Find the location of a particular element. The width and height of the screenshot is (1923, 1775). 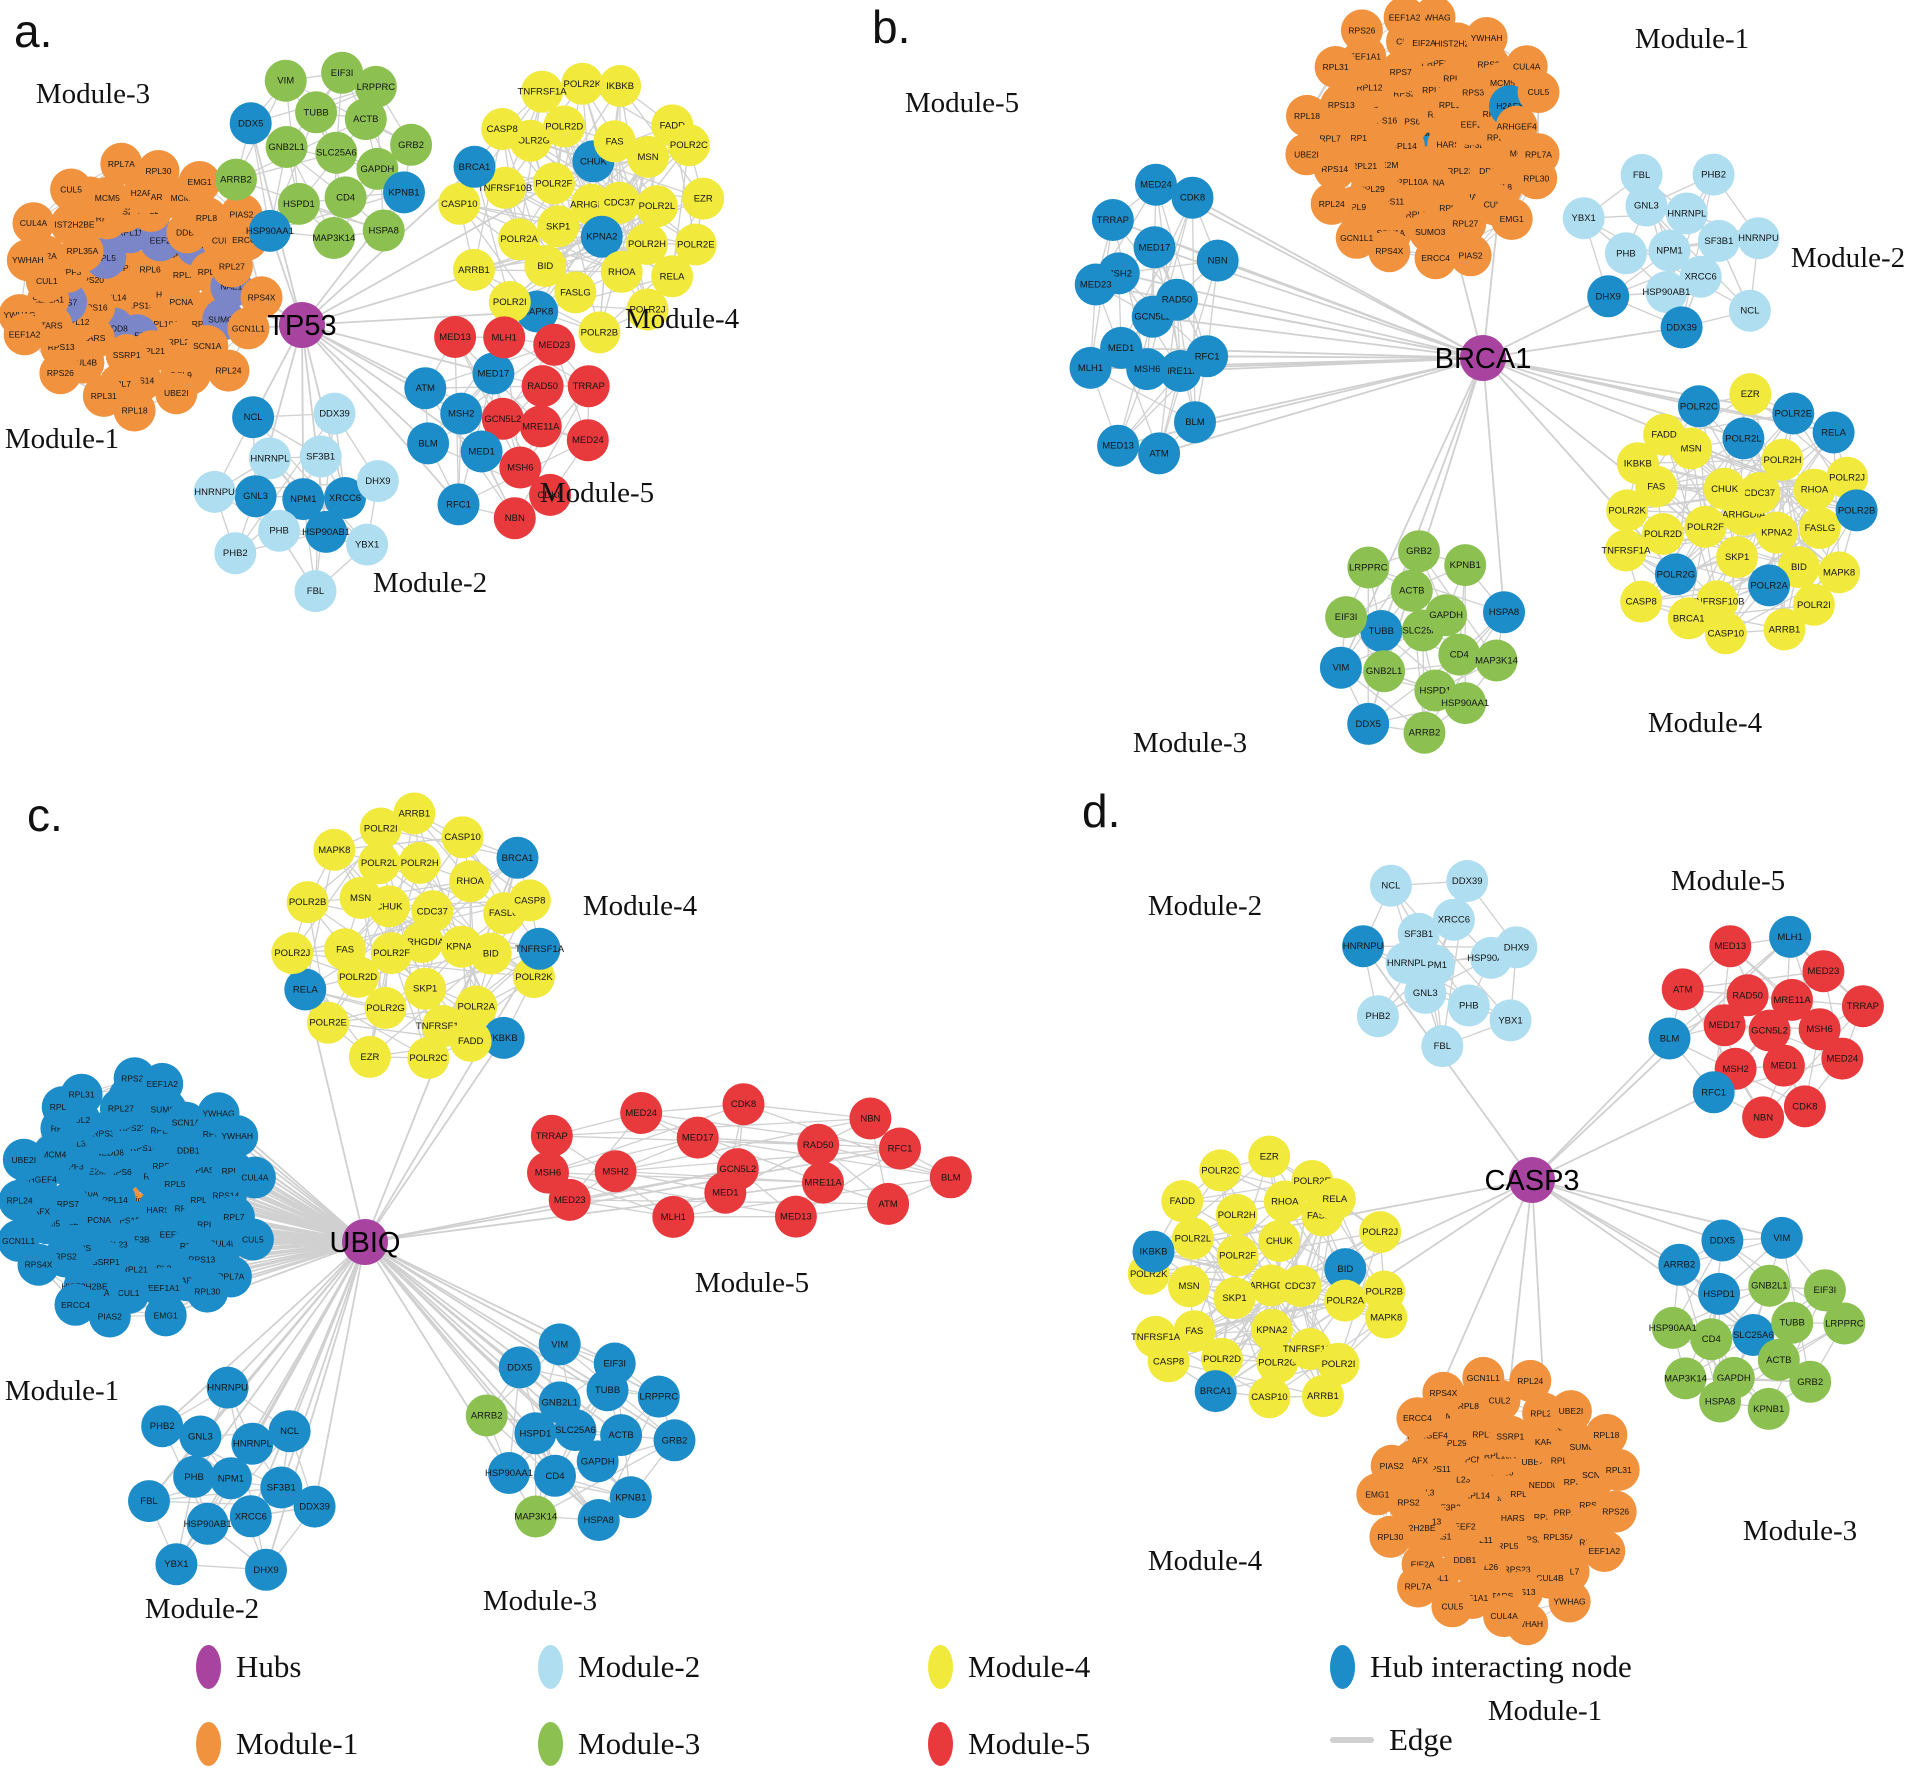

node-NPM1 is located at coordinates (230, 1478).